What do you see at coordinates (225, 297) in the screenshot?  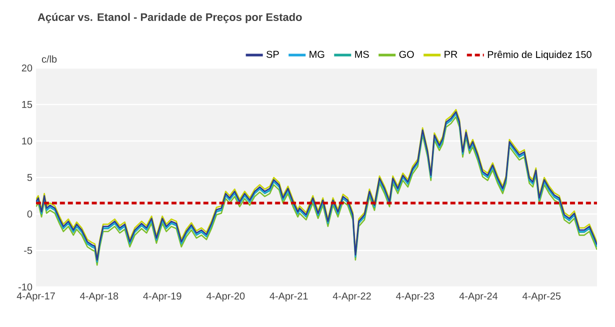 I see `x-tick-label: 4-Apr-20` at bounding box center [225, 297].